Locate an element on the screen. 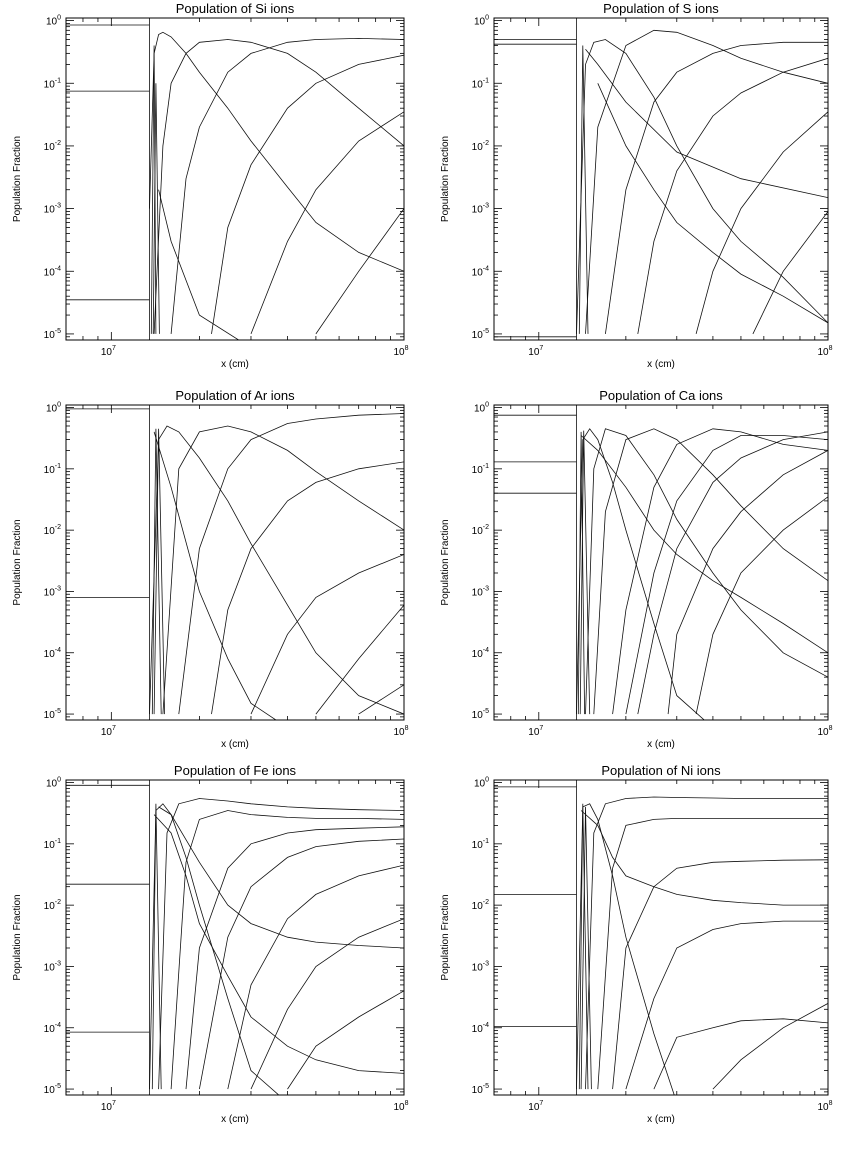  chart-title: Population of Ca ions is located at coordinates (661, 395).